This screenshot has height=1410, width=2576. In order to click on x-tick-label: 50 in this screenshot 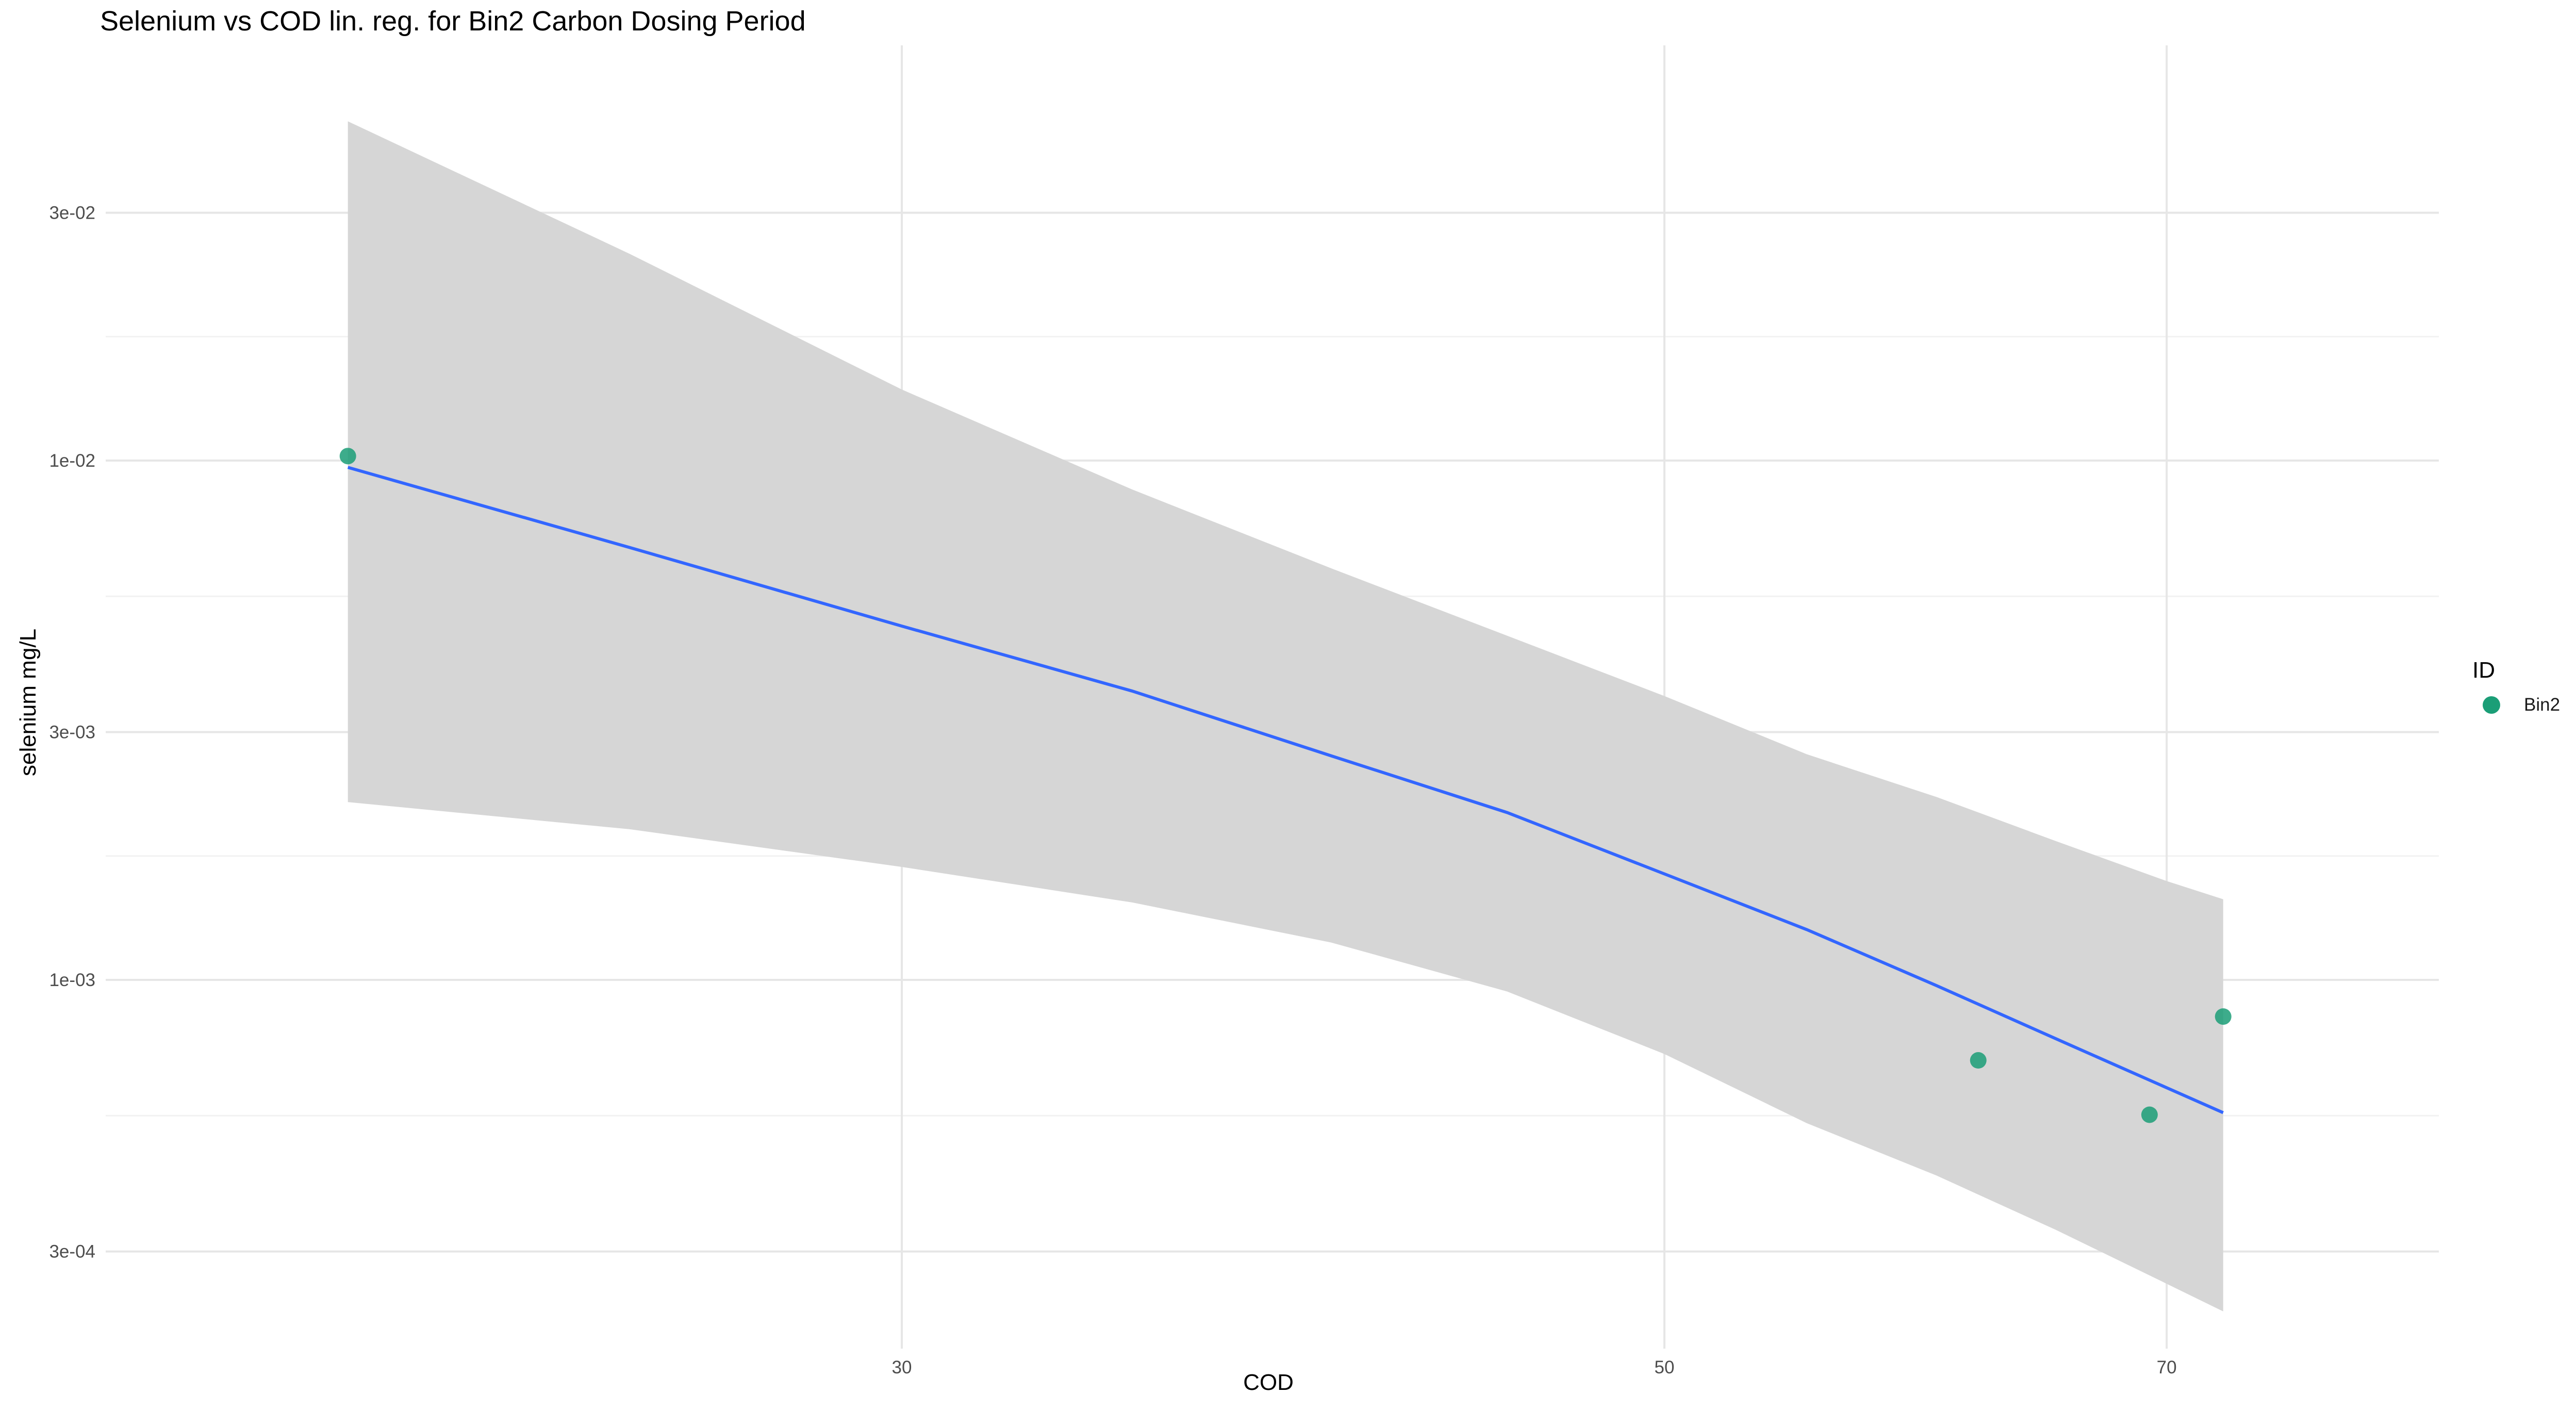, I will do `click(1665, 1368)`.